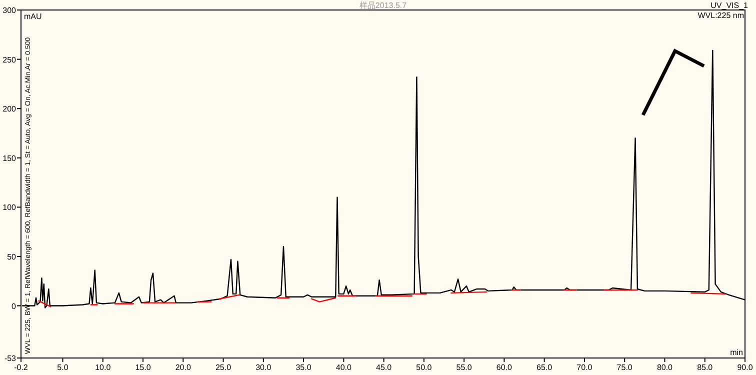 The image size is (756, 375). Describe the element at coordinates (384, 367) in the screenshot. I see `x-tick-label: 45.0` at that location.